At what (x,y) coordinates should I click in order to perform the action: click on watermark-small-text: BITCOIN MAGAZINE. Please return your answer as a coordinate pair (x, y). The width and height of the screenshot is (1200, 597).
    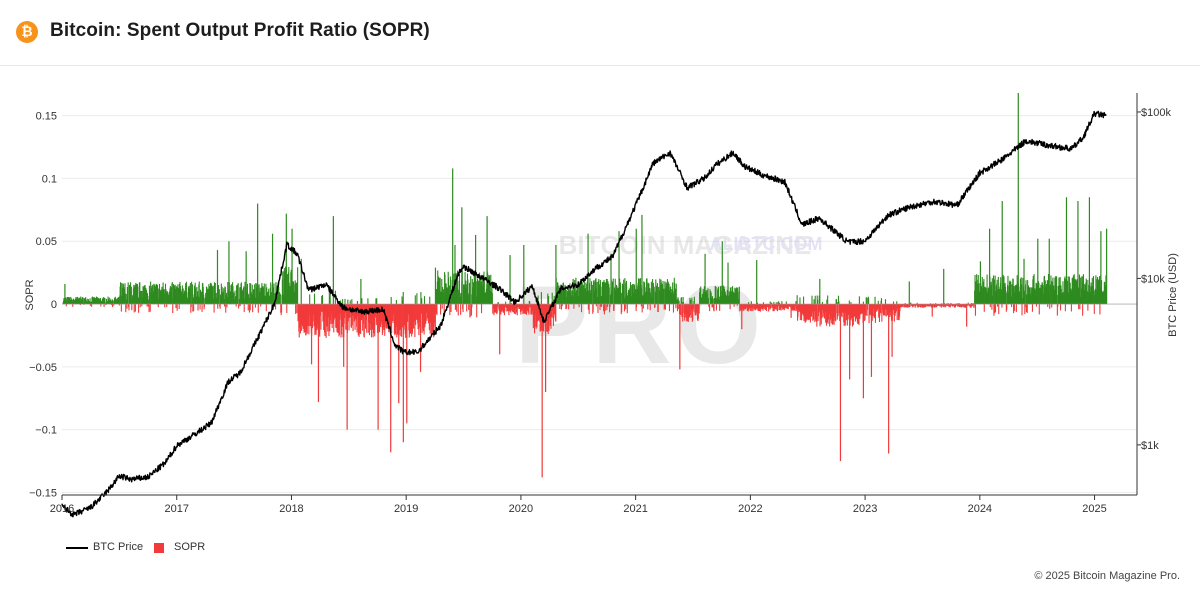
    Looking at the image, I should click on (685, 245).